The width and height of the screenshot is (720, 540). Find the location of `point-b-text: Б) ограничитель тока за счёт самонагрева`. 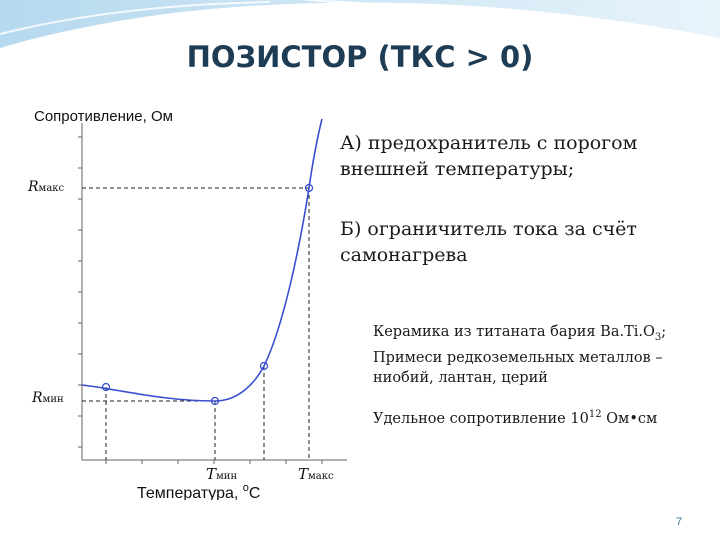

point-b-text: Б) ограничитель тока за счёт самонагрева is located at coordinates (488, 242).